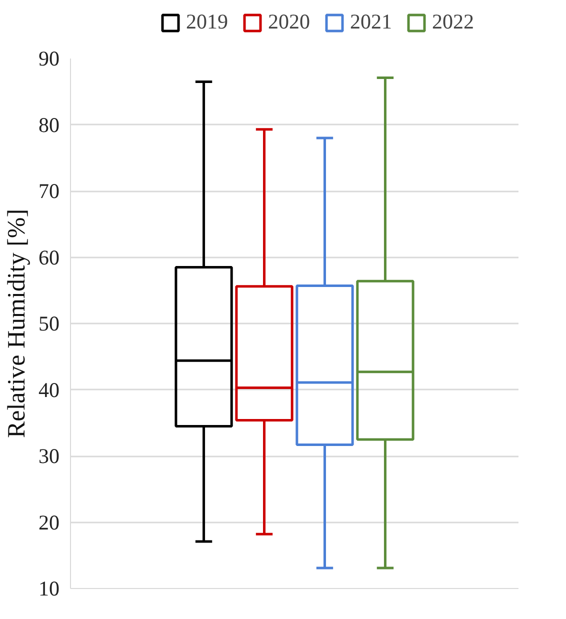 The width and height of the screenshot is (566, 619). Describe the element at coordinates (49, 588) in the screenshot. I see `y-tick-label: 10` at that location.